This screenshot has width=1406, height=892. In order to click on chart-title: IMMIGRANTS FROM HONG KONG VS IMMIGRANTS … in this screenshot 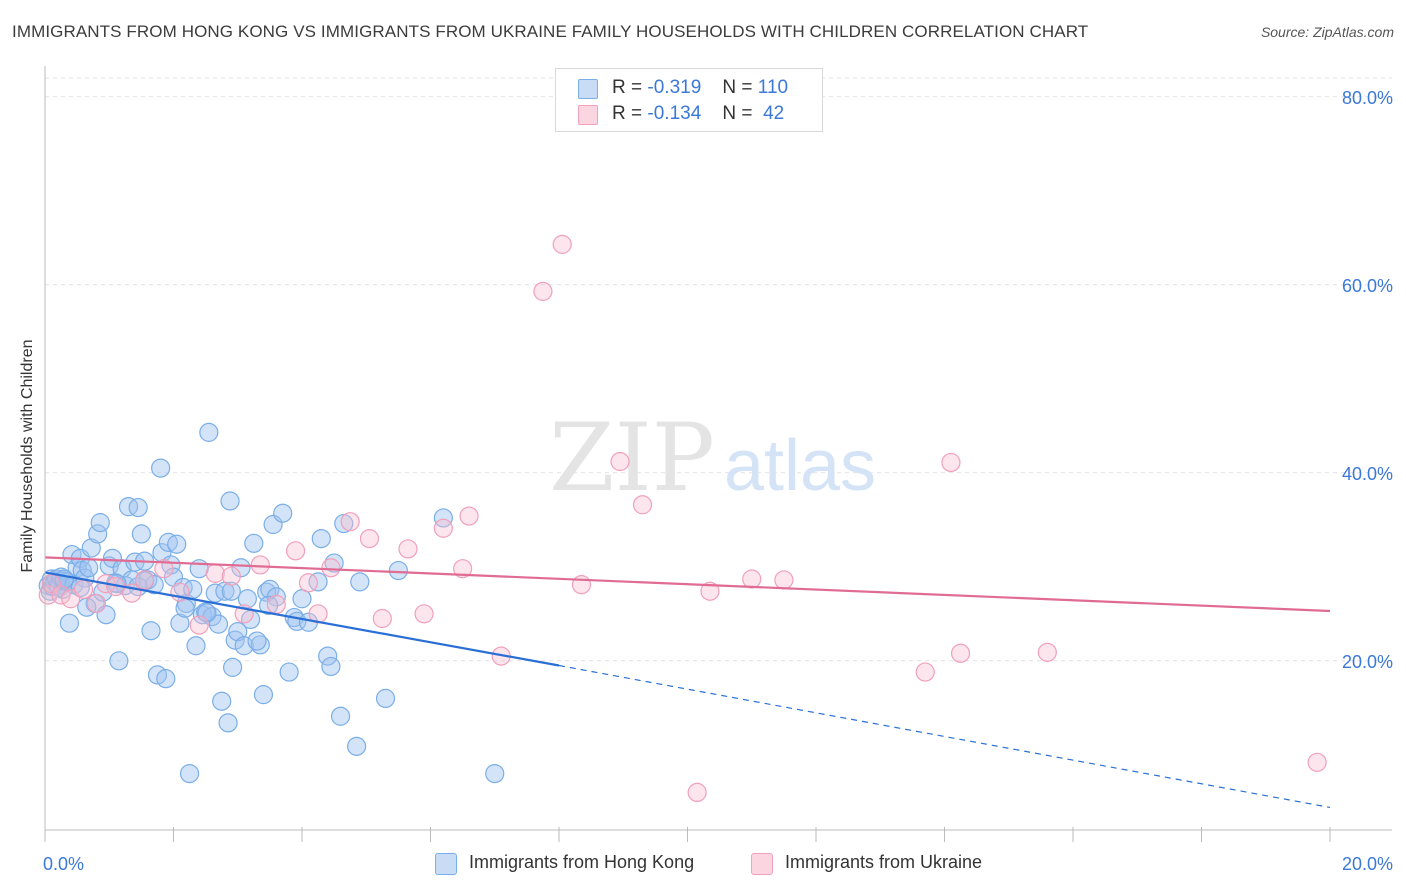, I will do `click(550, 31)`.